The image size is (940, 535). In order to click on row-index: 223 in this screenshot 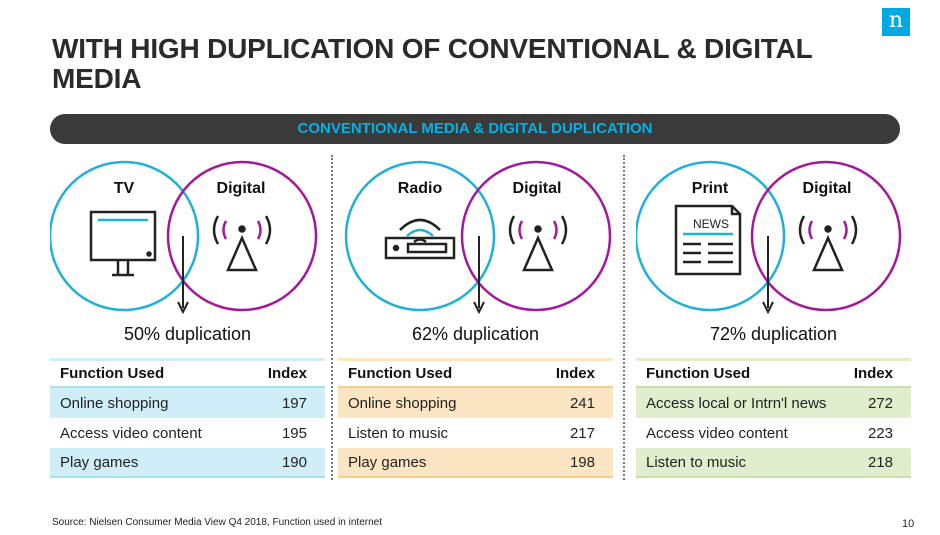, I will do `click(880, 433)`.